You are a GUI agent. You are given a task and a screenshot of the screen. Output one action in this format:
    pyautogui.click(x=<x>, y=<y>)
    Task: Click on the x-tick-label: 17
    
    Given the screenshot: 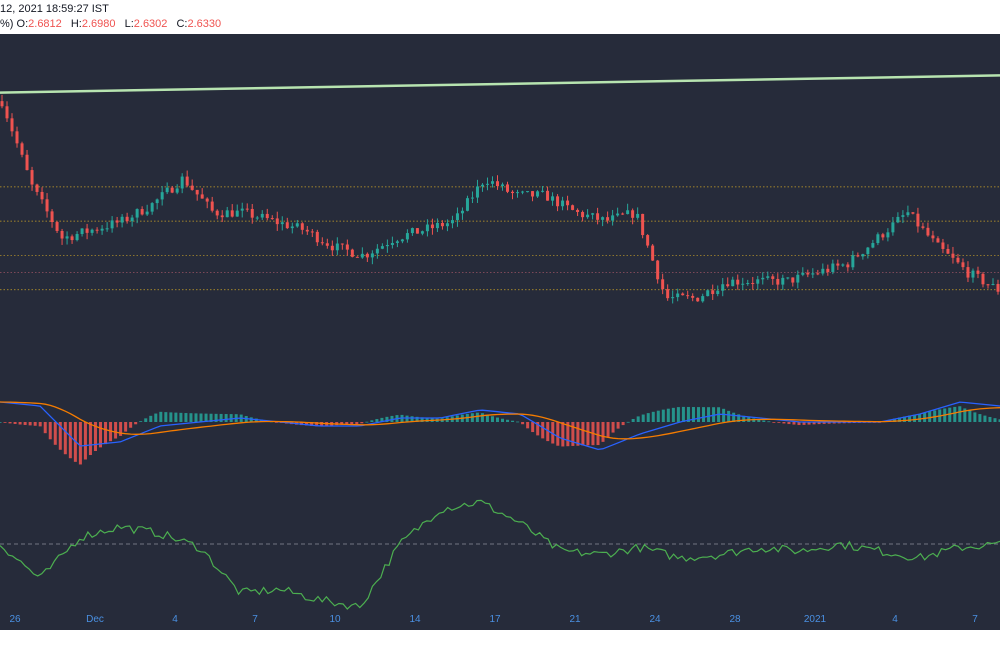 What is the action you would take?
    pyautogui.click(x=495, y=619)
    